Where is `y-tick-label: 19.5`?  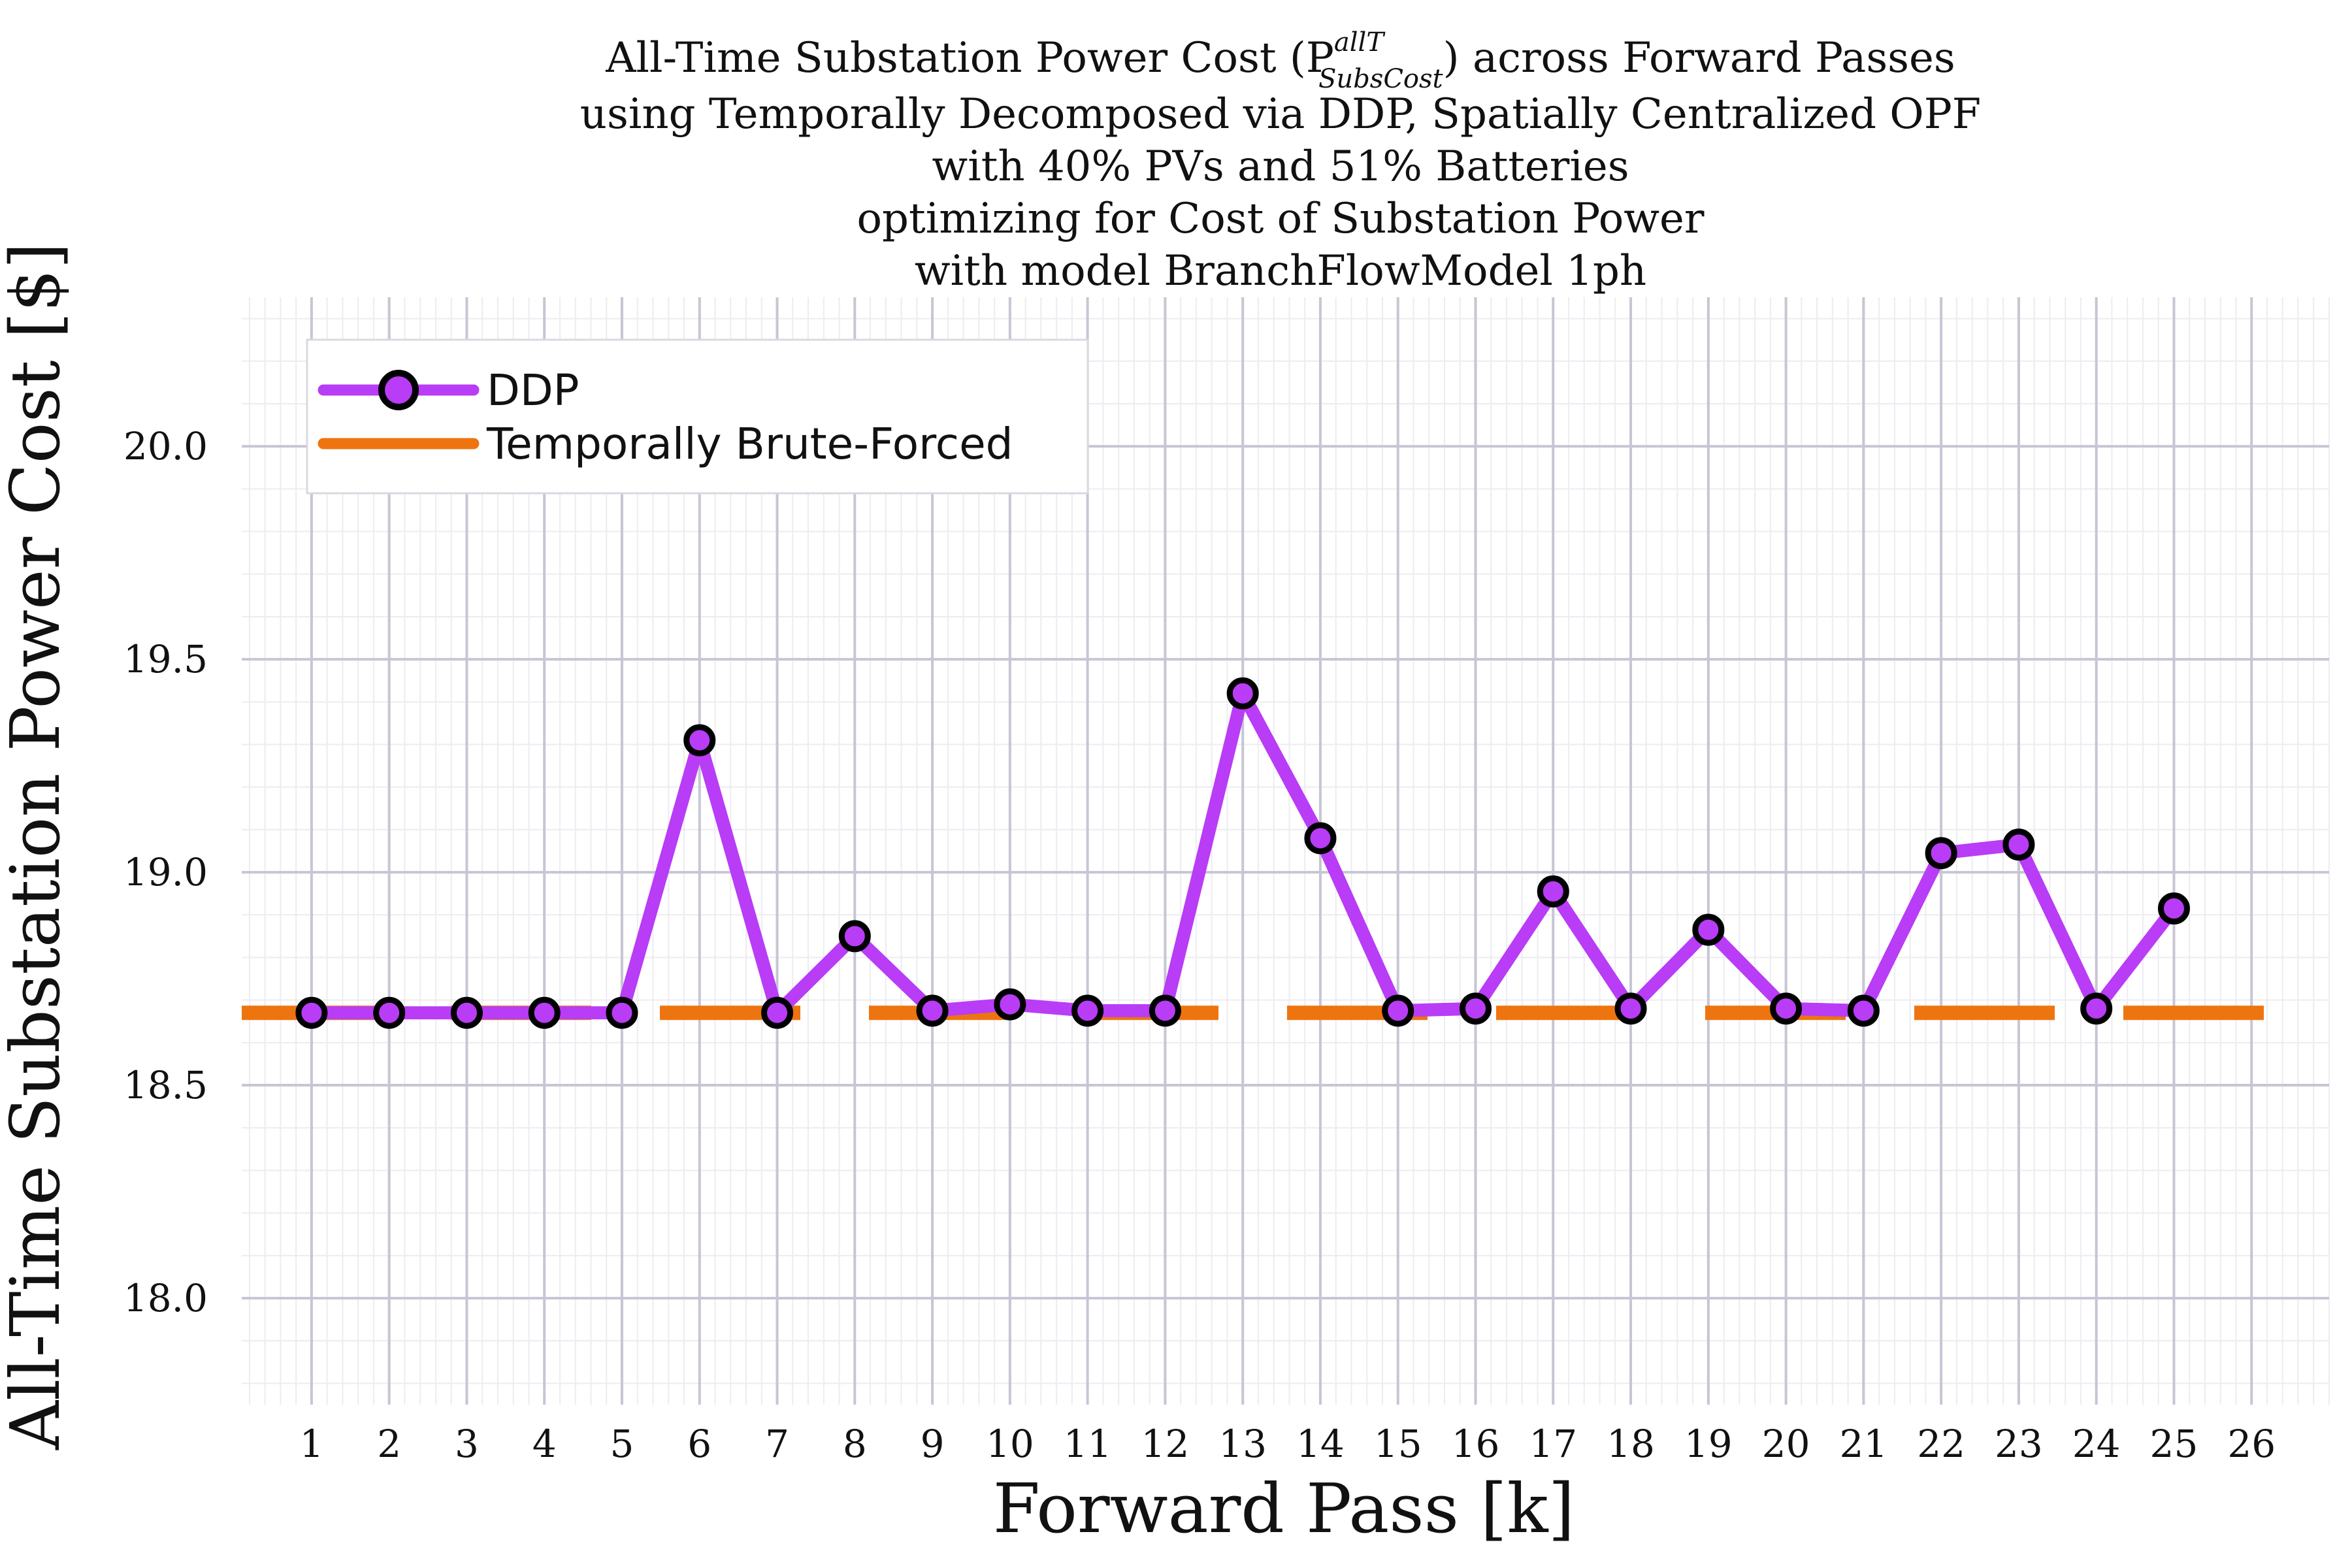
y-tick-label: 19.5 is located at coordinates (165, 659).